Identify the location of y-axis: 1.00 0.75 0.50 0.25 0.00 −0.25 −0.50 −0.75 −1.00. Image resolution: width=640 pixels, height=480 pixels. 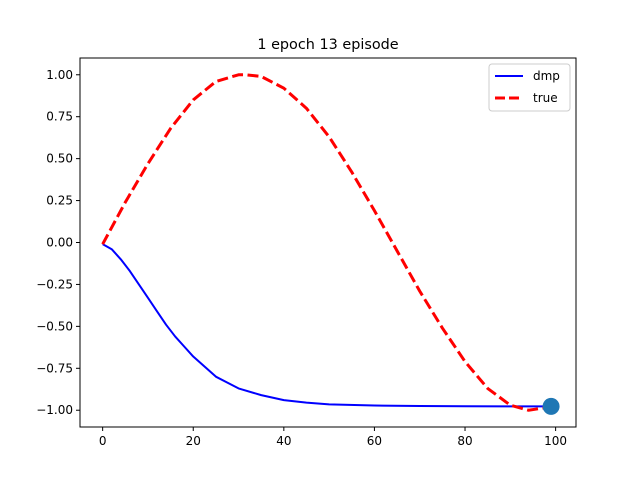
(58, 242).